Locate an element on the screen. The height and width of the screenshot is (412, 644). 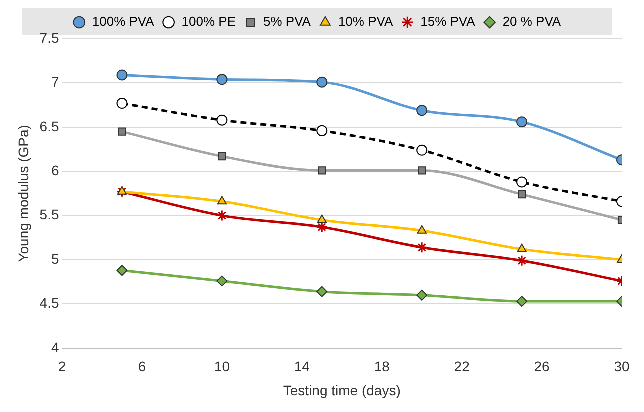
y-tick-label: 6 is located at coordinates (55, 170).